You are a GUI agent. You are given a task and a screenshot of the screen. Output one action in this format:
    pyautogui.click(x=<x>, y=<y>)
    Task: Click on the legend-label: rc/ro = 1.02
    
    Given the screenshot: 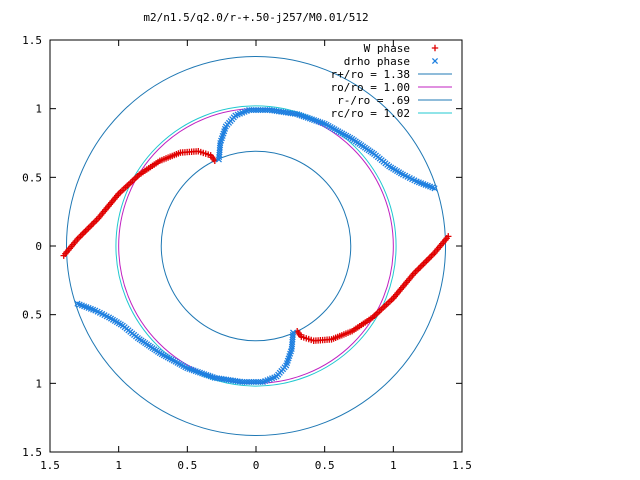 What is the action you would take?
    pyautogui.click(x=370, y=113)
    